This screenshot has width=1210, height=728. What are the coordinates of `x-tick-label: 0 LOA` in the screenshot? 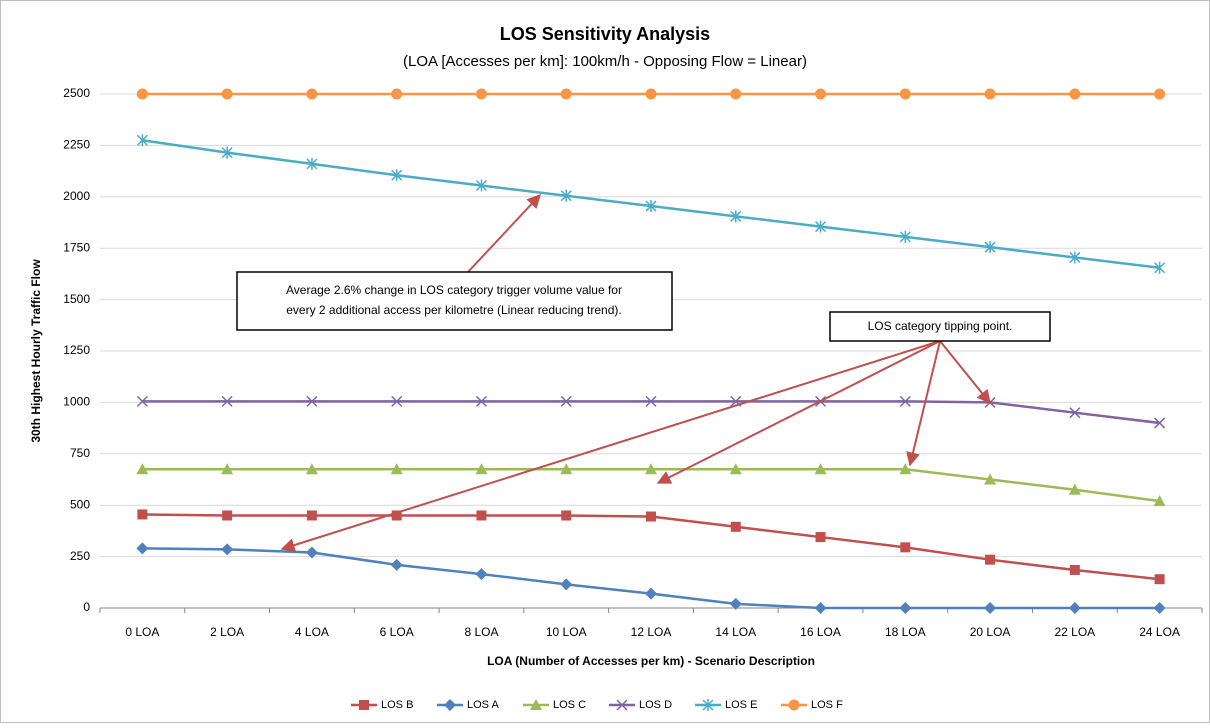 It's located at (142, 632).